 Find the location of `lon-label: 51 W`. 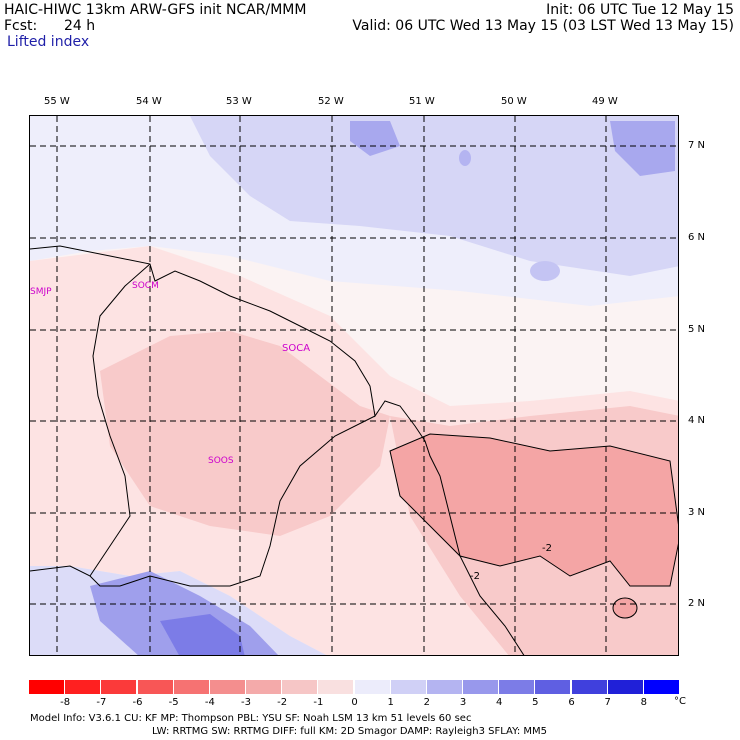

lon-label: 51 W is located at coordinates (422, 101).